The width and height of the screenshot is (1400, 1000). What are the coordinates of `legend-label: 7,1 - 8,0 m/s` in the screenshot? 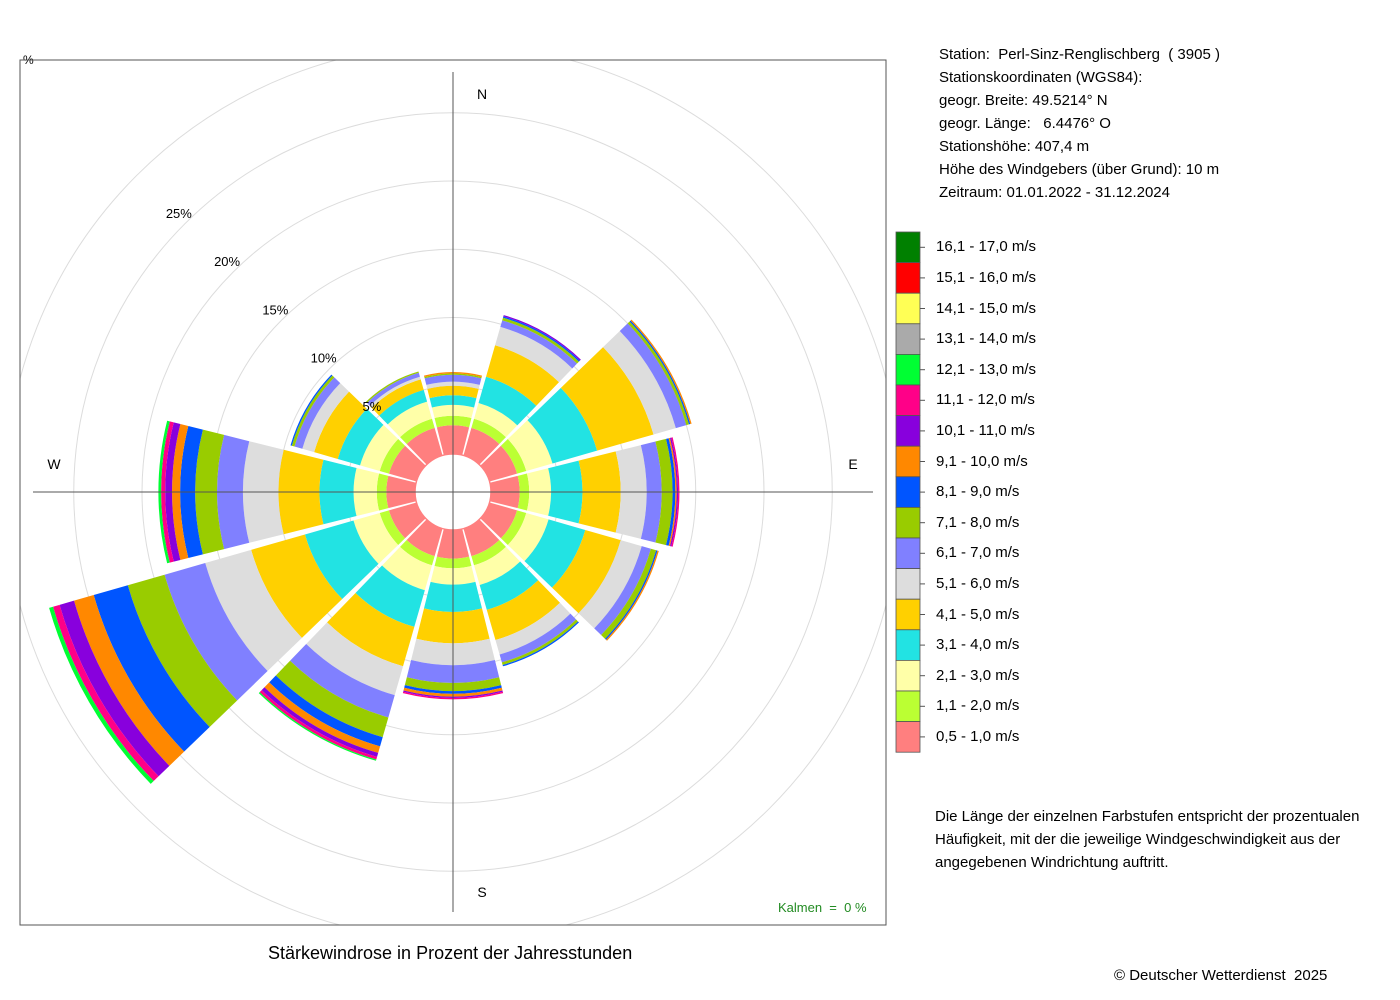 It's located at (978, 522).